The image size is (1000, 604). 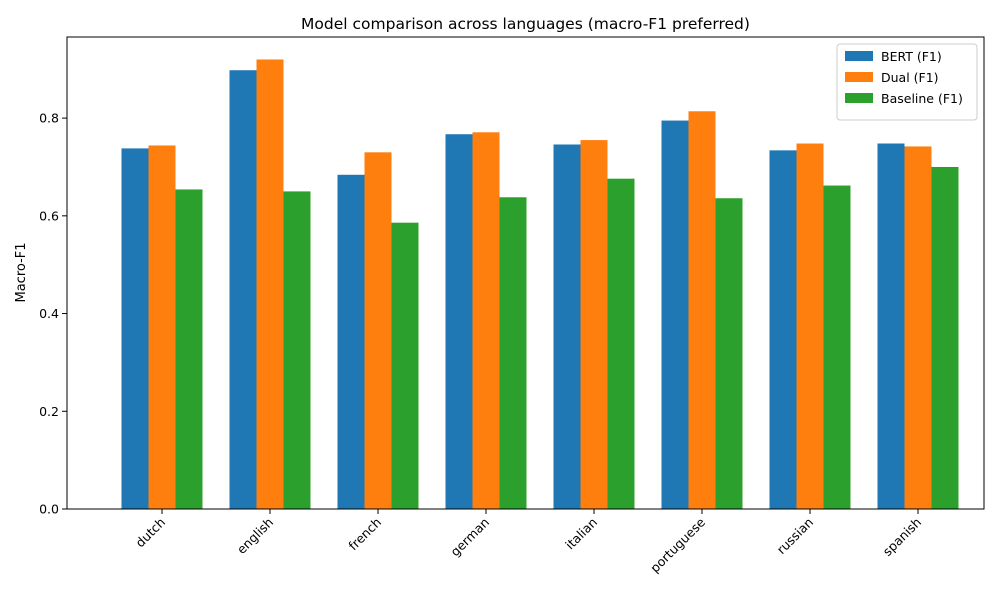 I want to click on bar-baseline-dutch, so click(x=189, y=349).